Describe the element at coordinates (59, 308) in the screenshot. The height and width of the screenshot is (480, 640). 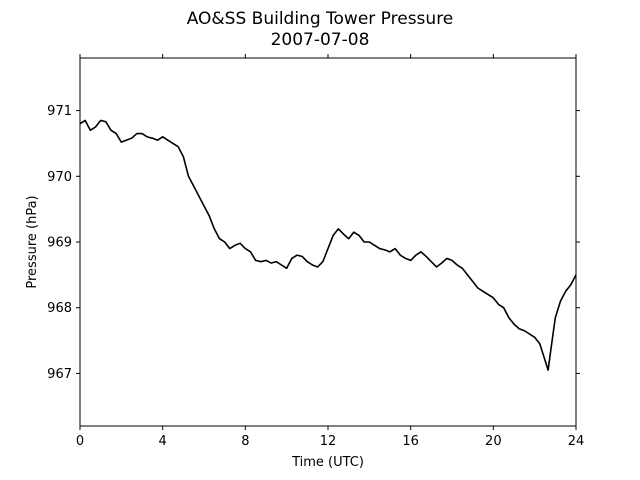
I see `y-tick-label: 968` at that location.